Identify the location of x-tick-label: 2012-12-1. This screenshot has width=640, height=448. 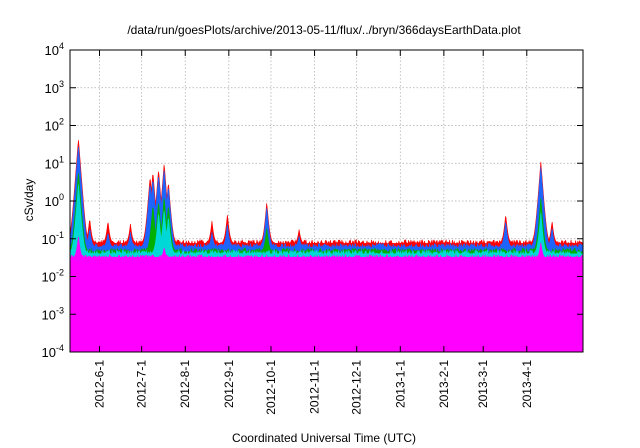
(357, 387).